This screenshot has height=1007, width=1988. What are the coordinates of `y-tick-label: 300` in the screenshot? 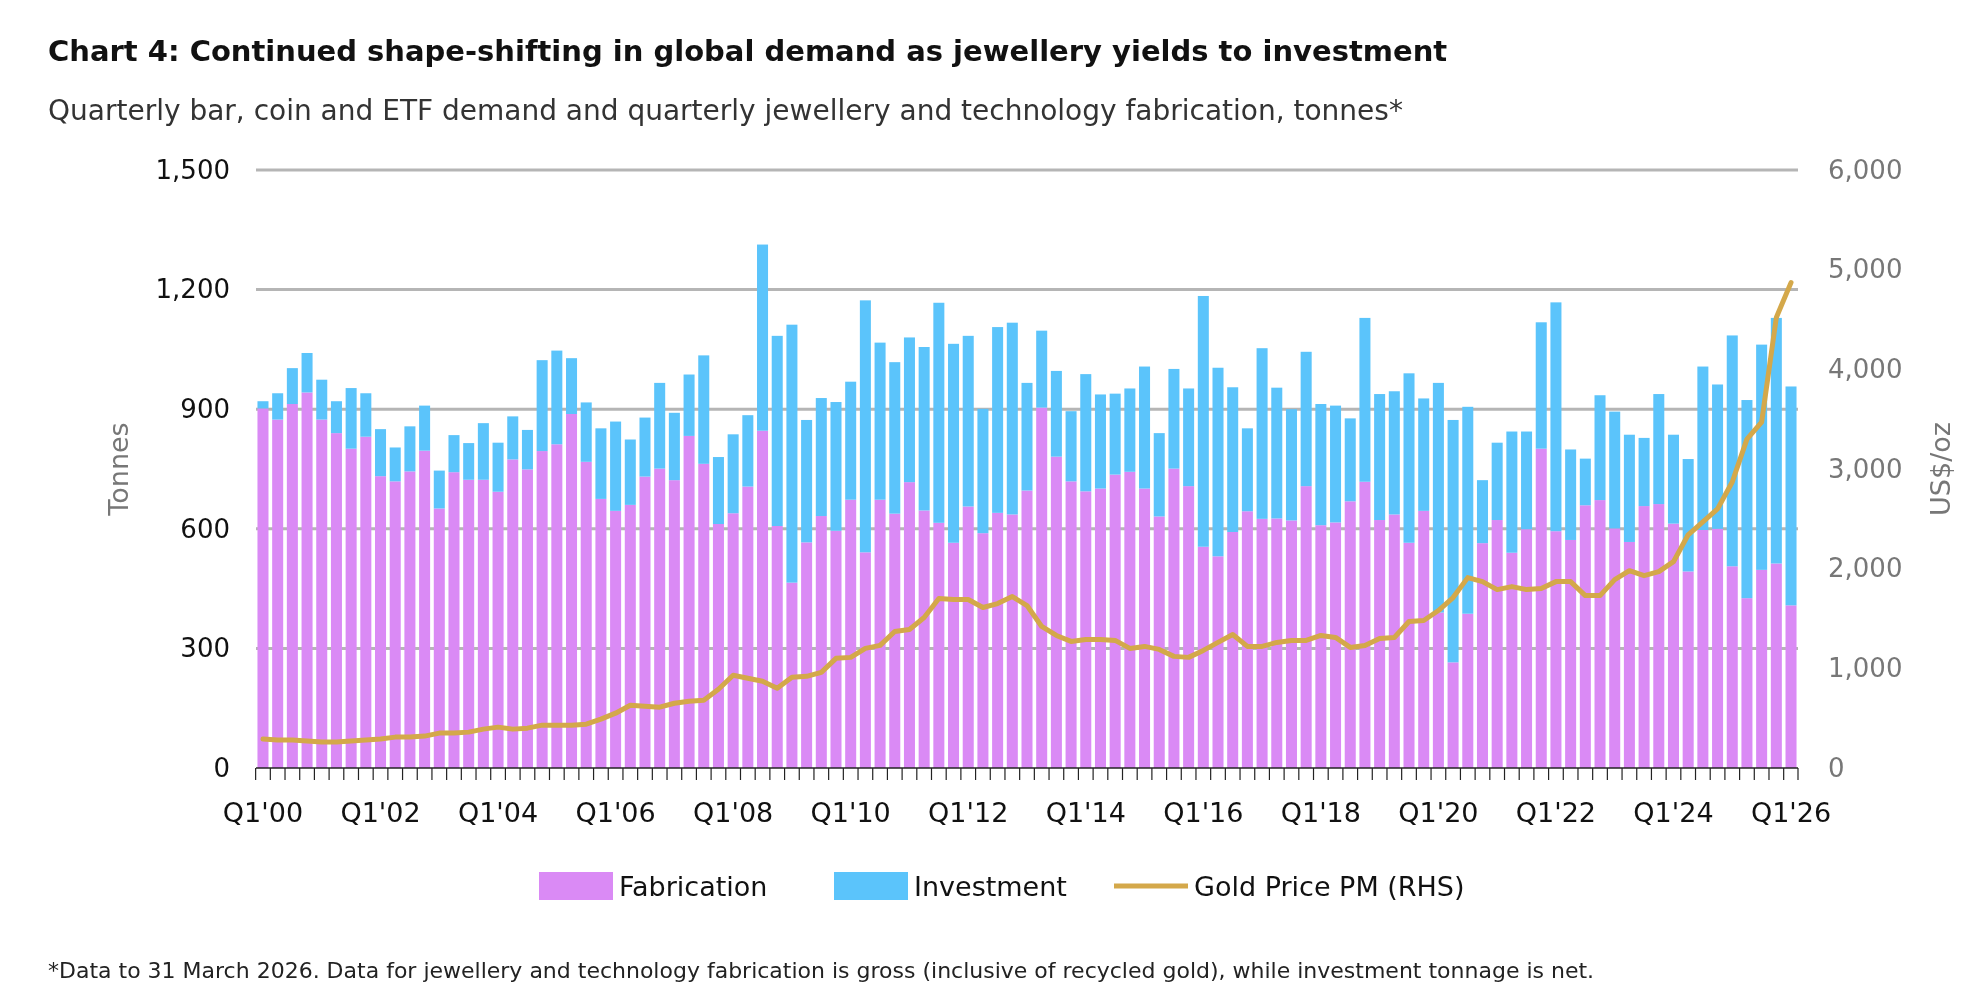 It's located at (205, 648).